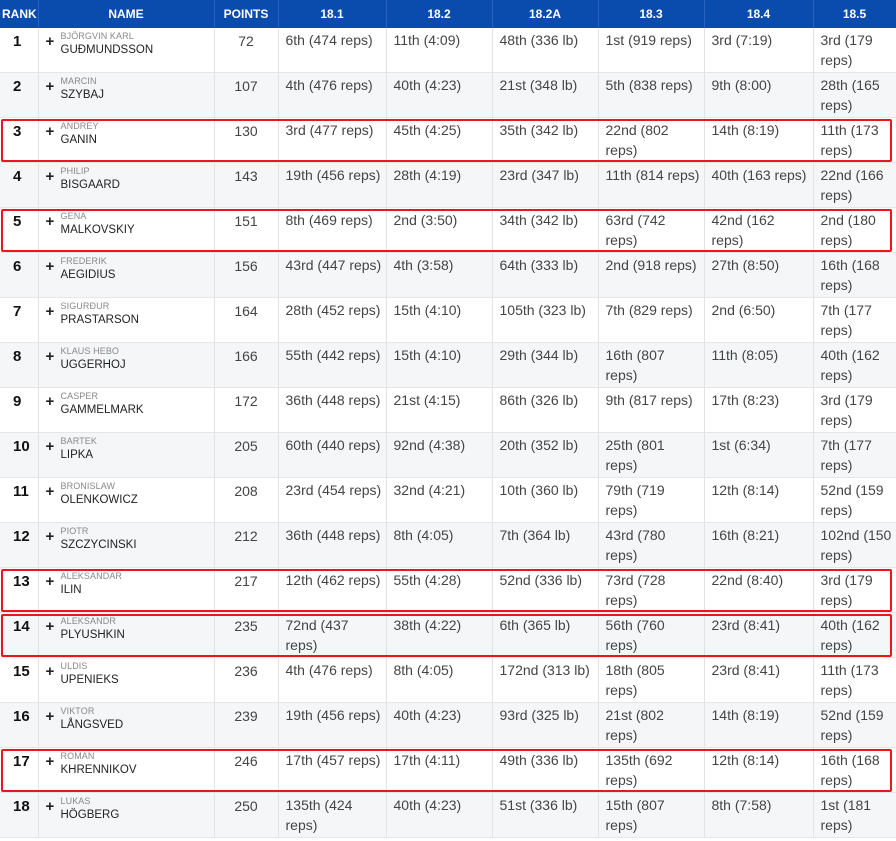  I want to click on athlete-first-name: PIOTR, so click(74, 531).